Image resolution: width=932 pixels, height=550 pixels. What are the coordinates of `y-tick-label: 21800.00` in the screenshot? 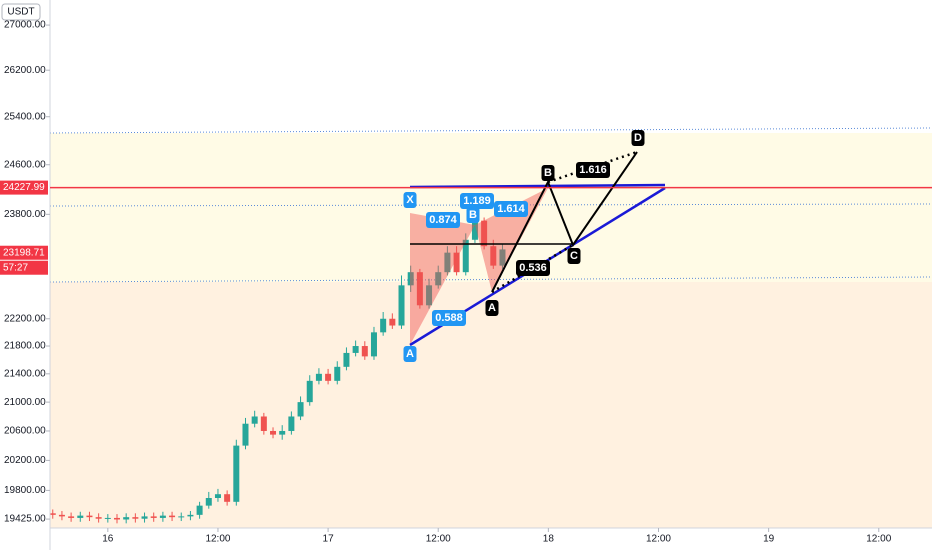 It's located at (25, 346).